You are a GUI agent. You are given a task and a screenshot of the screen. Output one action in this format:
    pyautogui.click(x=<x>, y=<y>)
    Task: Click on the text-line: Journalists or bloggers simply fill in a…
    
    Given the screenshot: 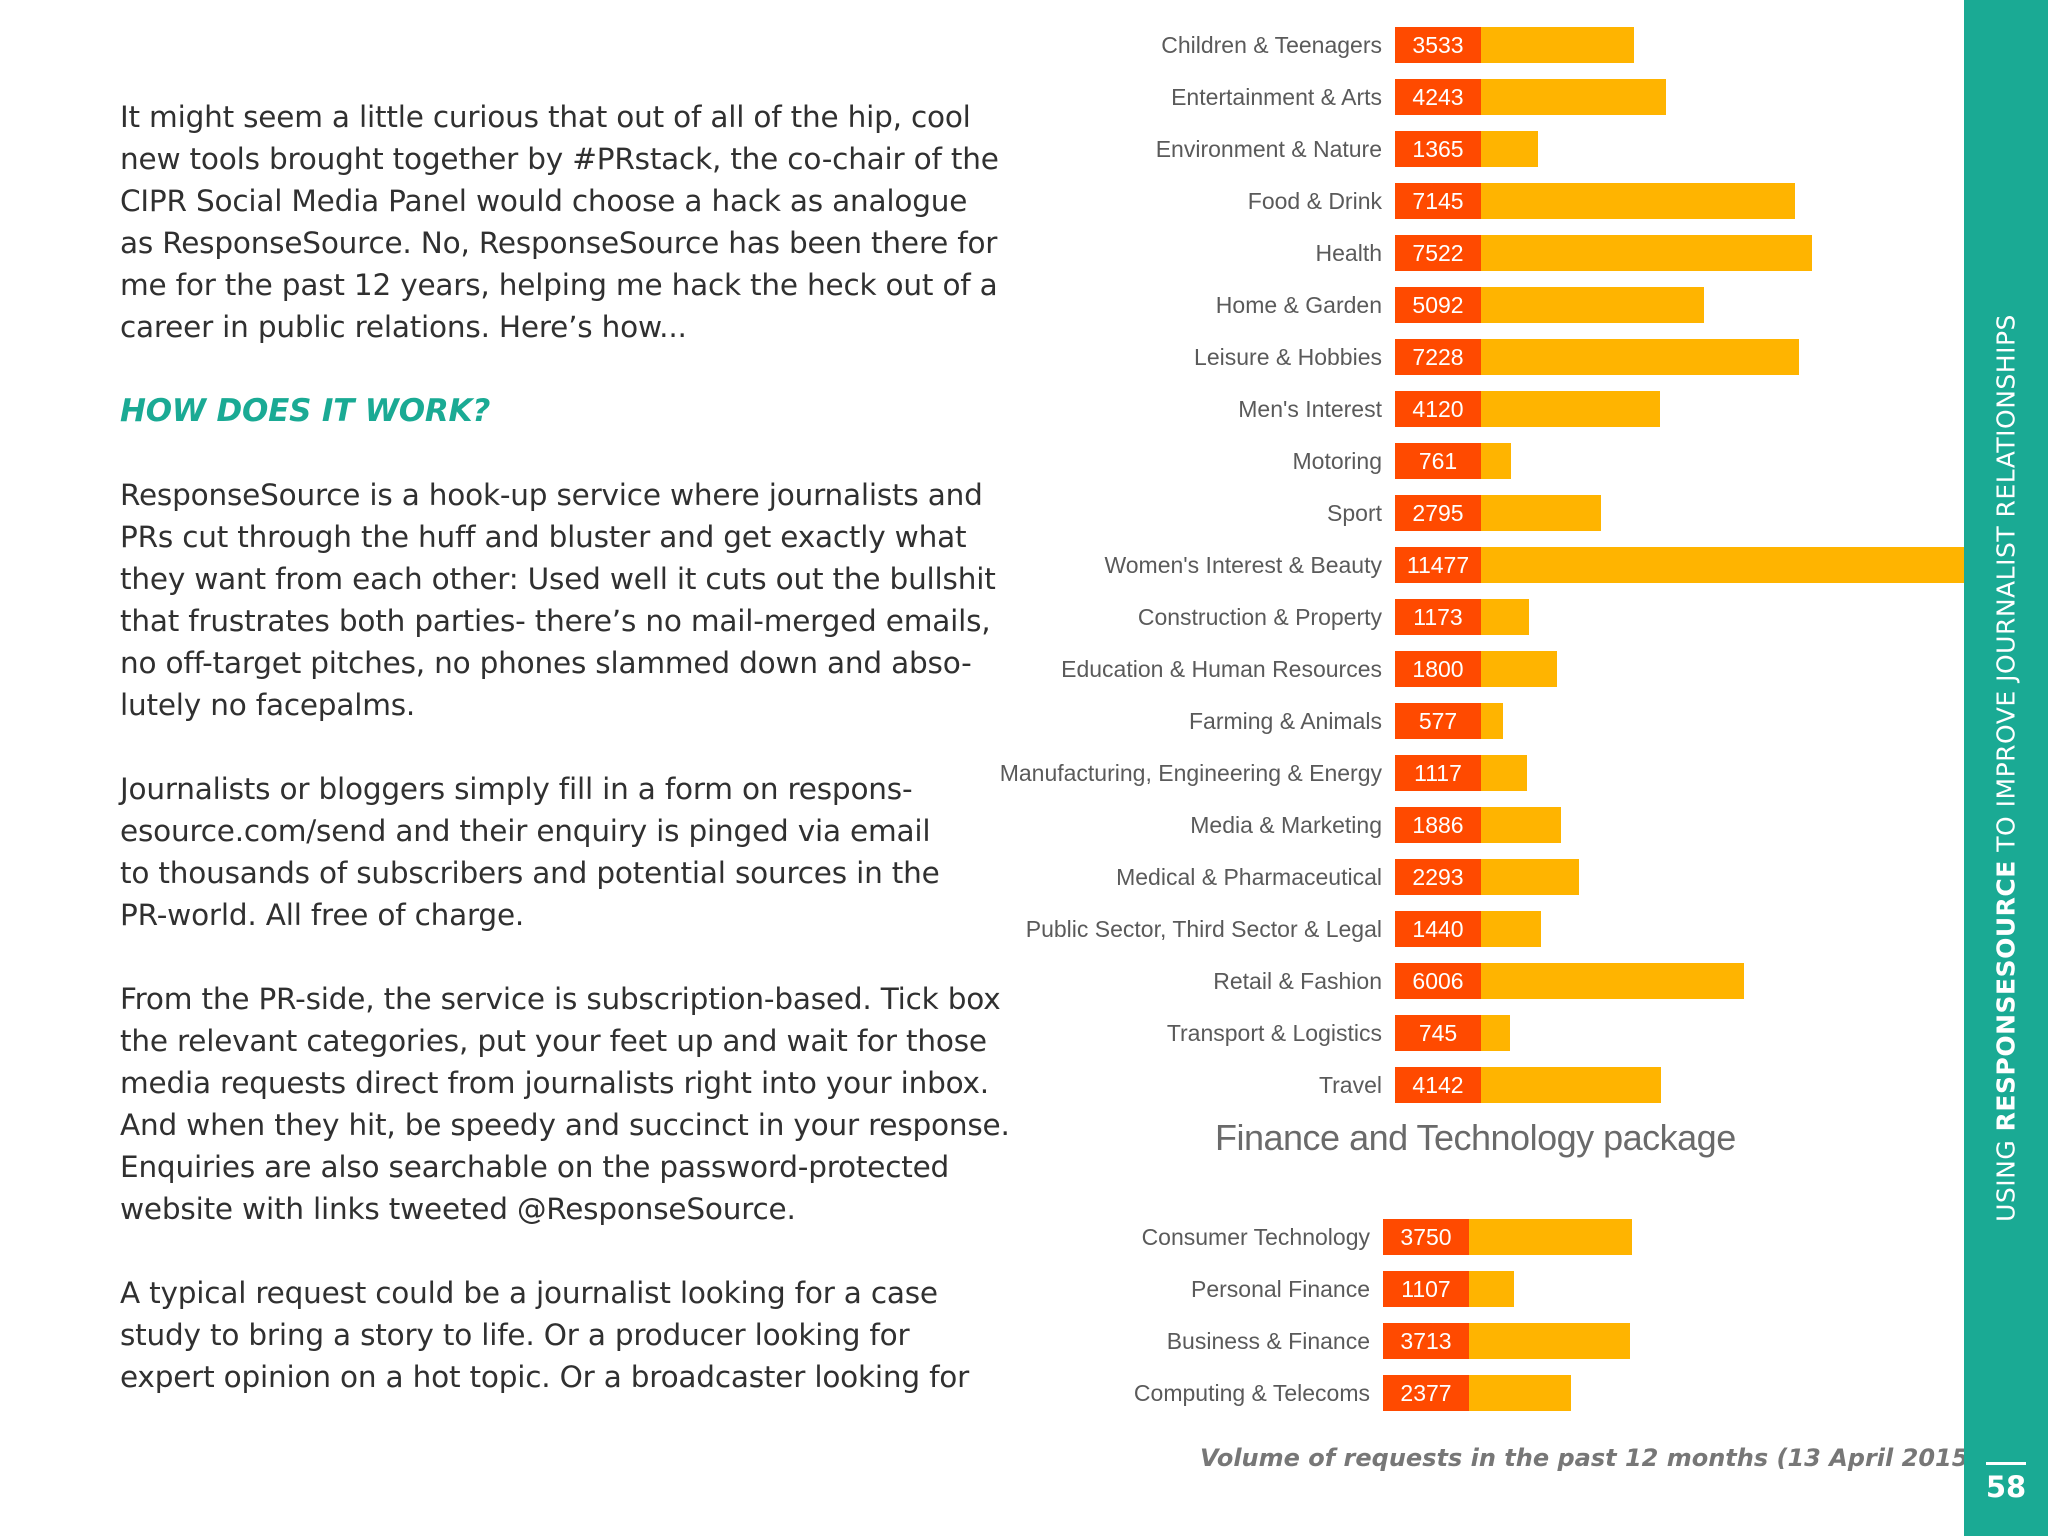 What is the action you would take?
    pyautogui.click(x=516, y=789)
    